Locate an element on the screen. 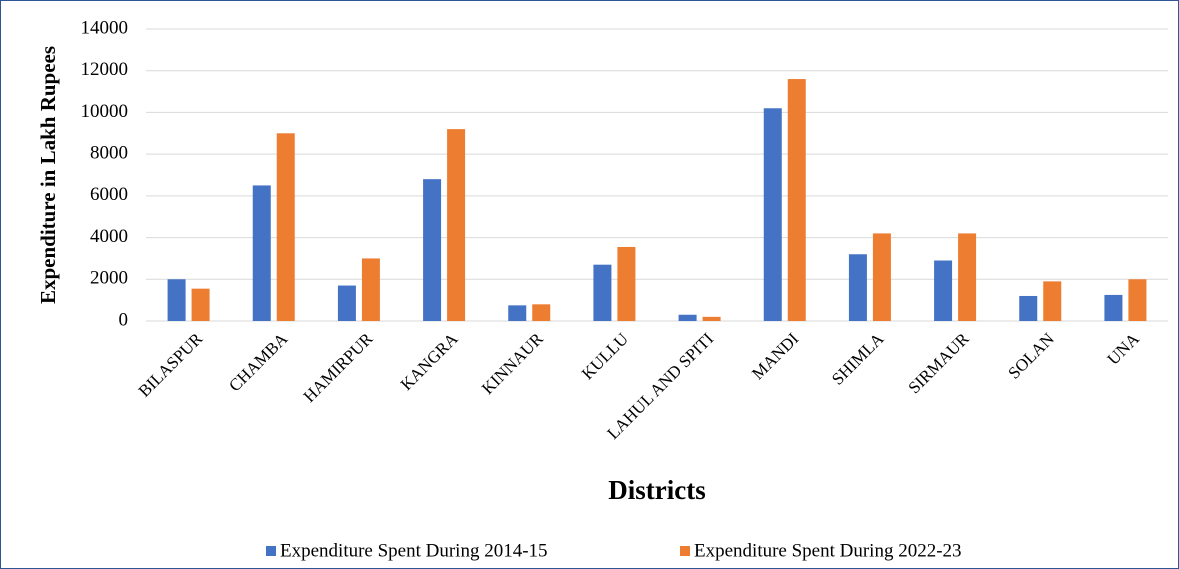 The height and width of the screenshot is (569, 1179). y-tick-label: 0 is located at coordinates (124, 319).